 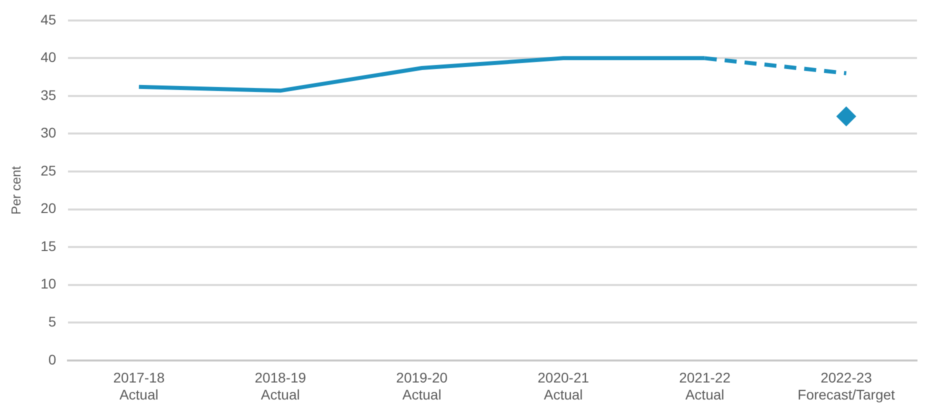 I want to click on x-tick-label: 2020-21 Actual, so click(x=564, y=386).